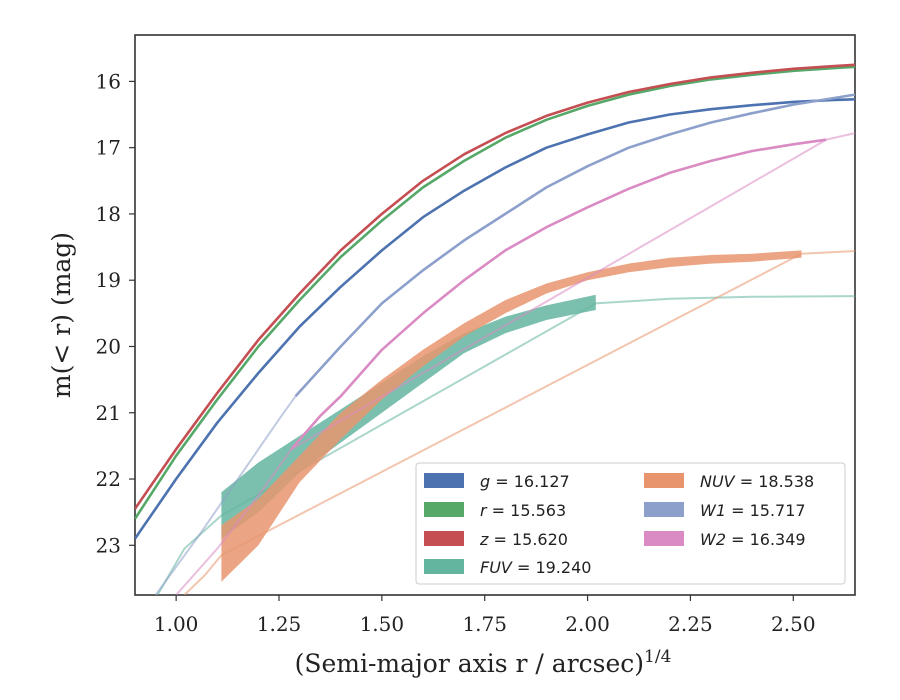 This screenshot has width=900, height=700. Describe the element at coordinates (535, 567) in the screenshot. I see `legend-label-fuv: FUV = 19.240` at that location.